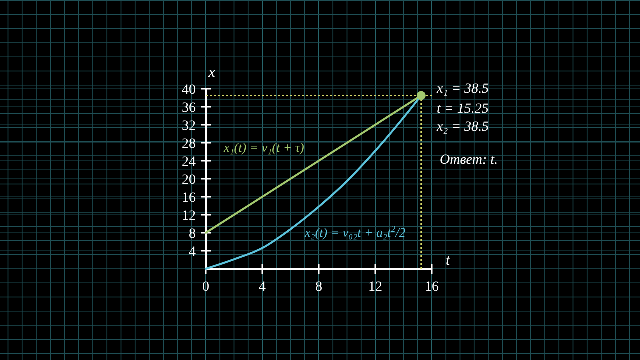 The width and height of the screenshot is (640, 360). What do you see at coordinates (189, 180) in the screenshot?
I see `y-tick-label: 20` at bounding box center [189, 180].